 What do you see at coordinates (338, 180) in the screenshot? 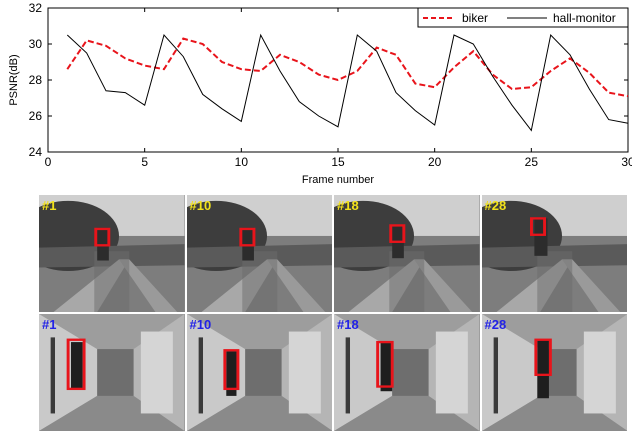
I see `x-axis-label: Frame number` at bounding box center [338, 180].